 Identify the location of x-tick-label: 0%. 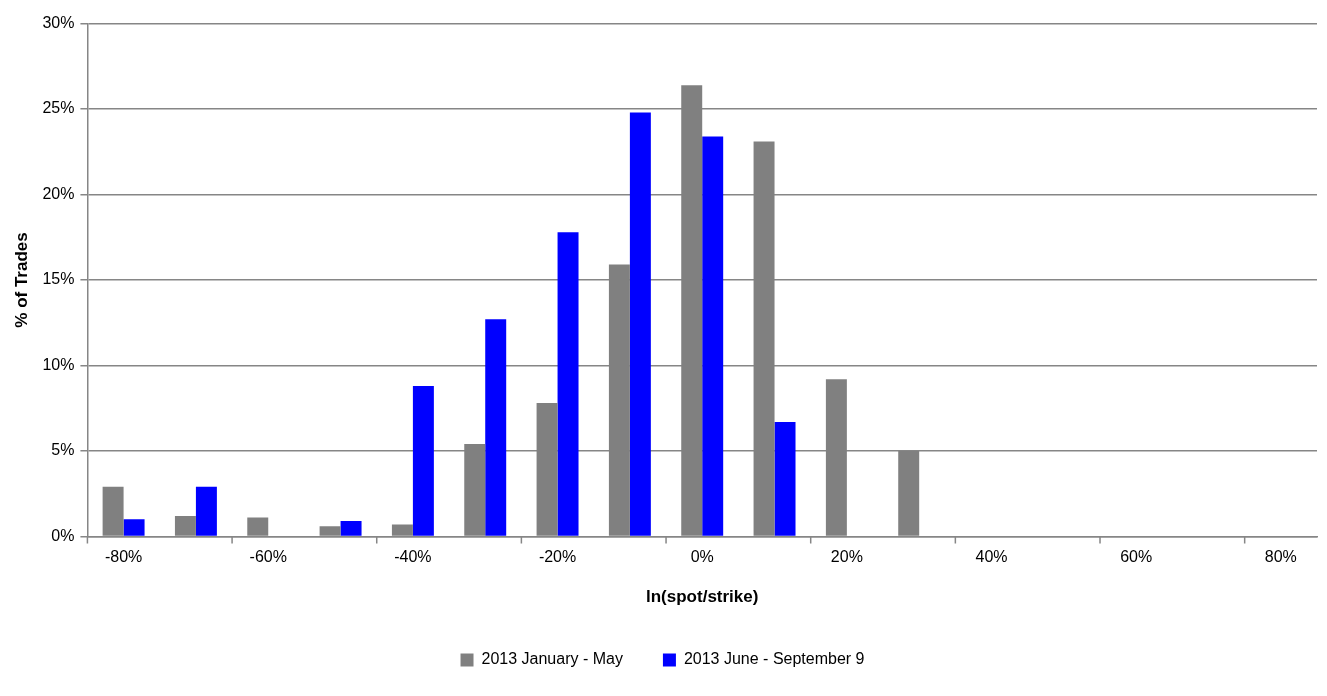
(702, 557).